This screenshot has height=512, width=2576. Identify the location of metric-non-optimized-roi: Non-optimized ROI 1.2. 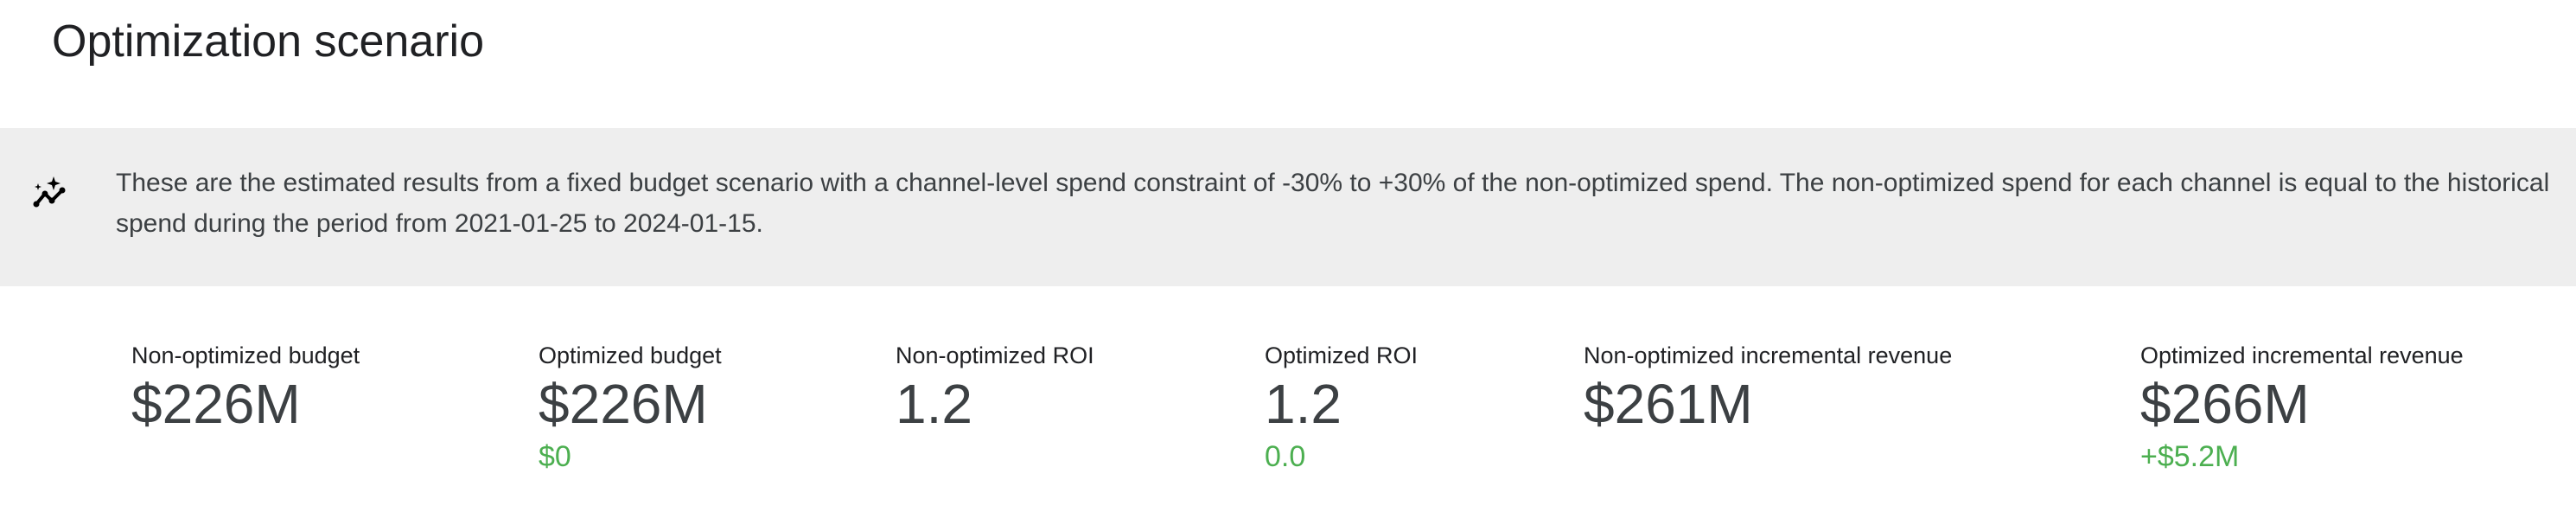
(995, 389).